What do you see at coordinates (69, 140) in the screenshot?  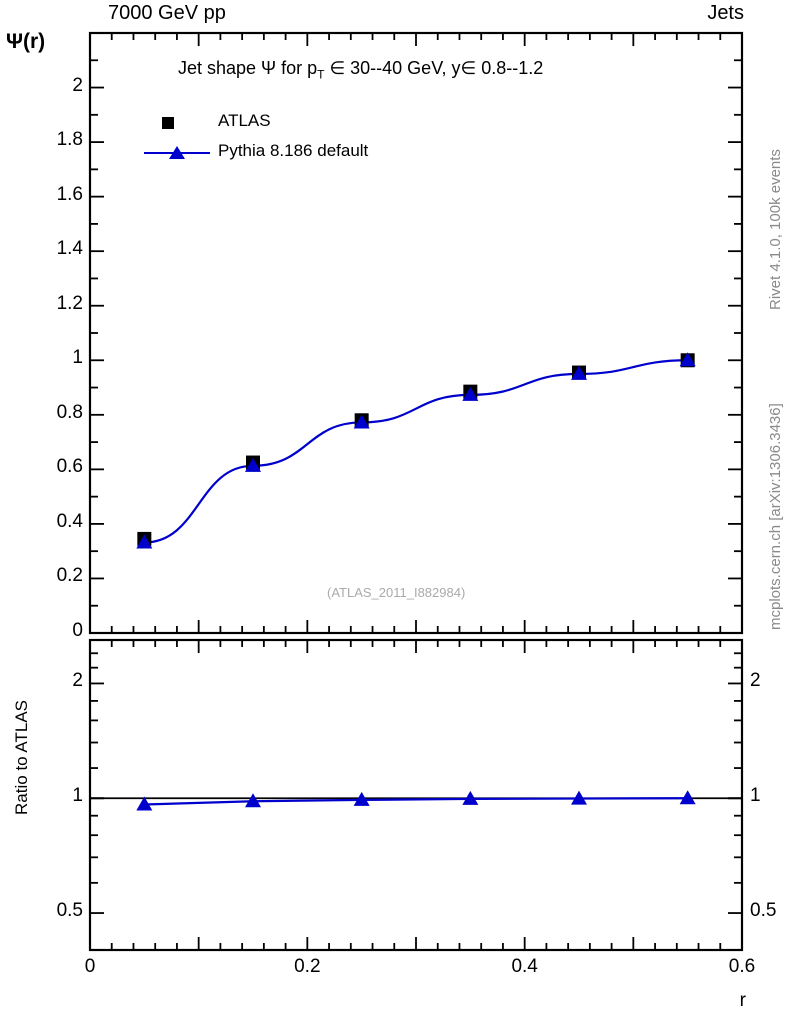 I see `y-tick-label-main: 1.8` at bounding box center [69, 140].